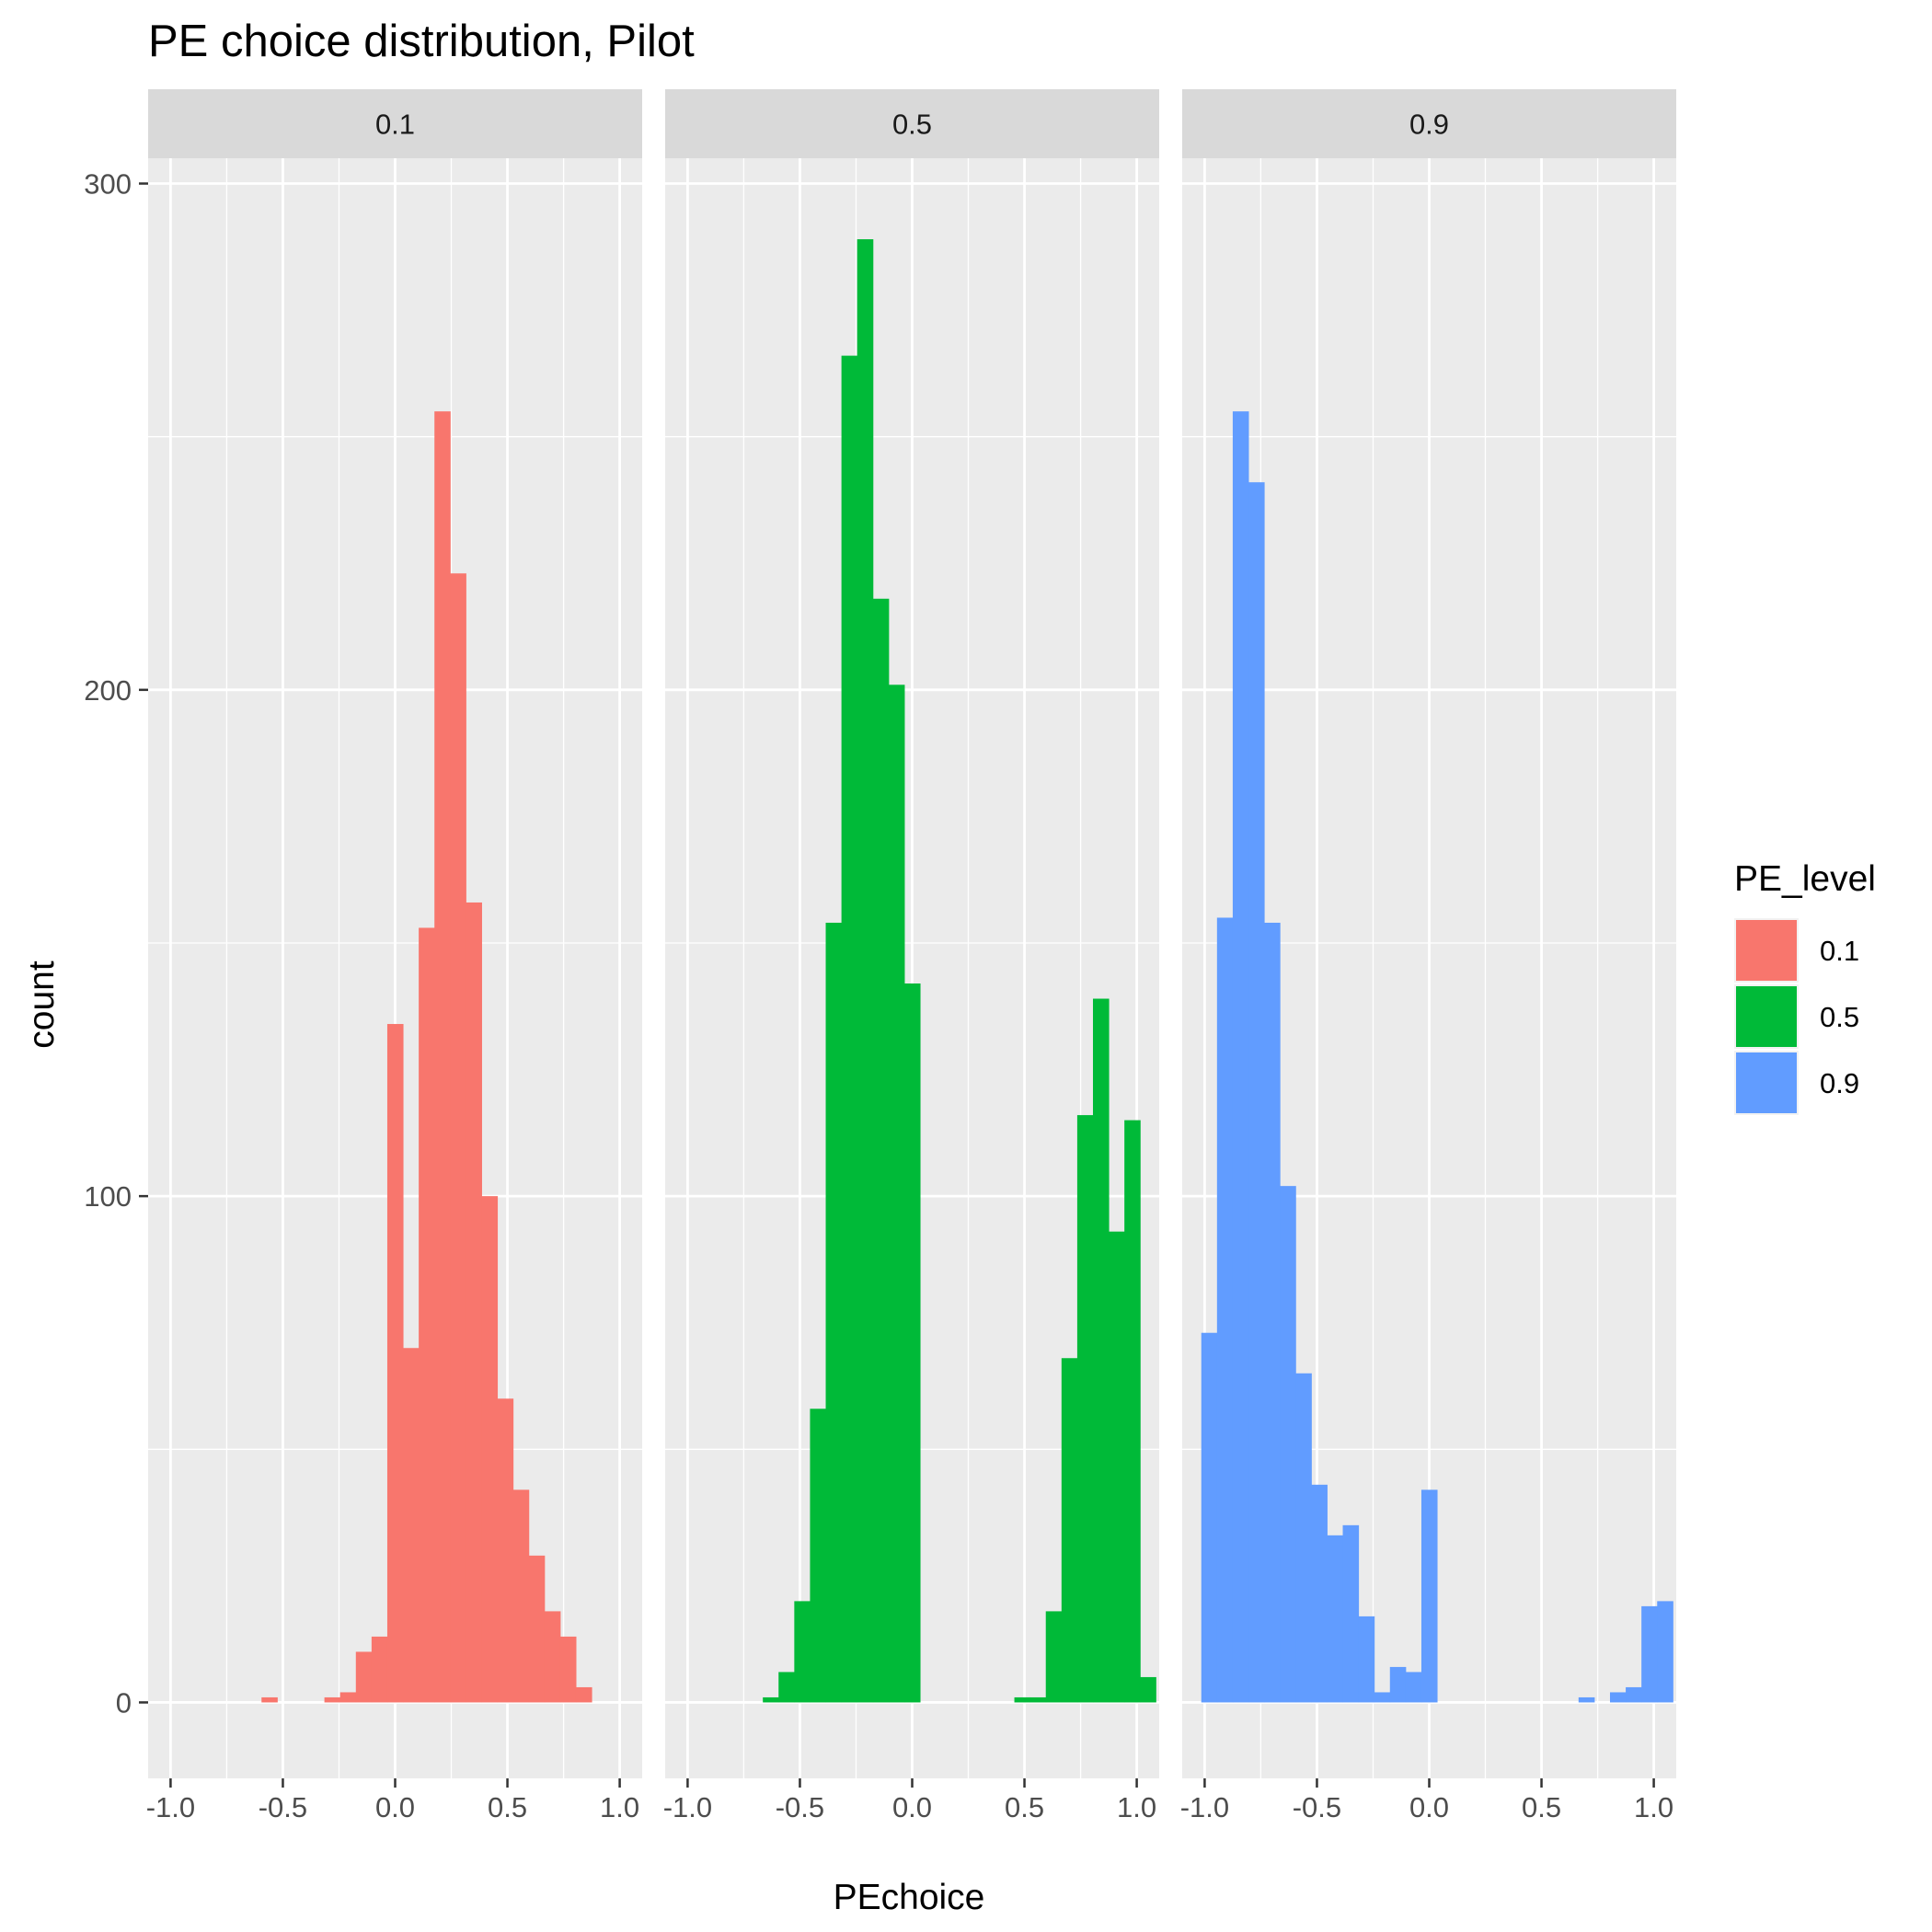 The height and width of the screenshot is (1932, 1932). What do you see at coordinates (116, 943) in the screenshot?
I see `y-axis: 0 100 200 300` at bounding box center [116, 943].